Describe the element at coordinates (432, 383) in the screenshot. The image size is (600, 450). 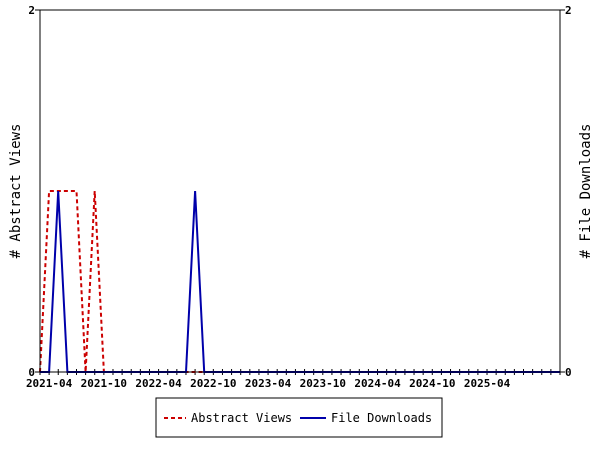
I see `x-axis-tick-label: 2024-10` at that location.